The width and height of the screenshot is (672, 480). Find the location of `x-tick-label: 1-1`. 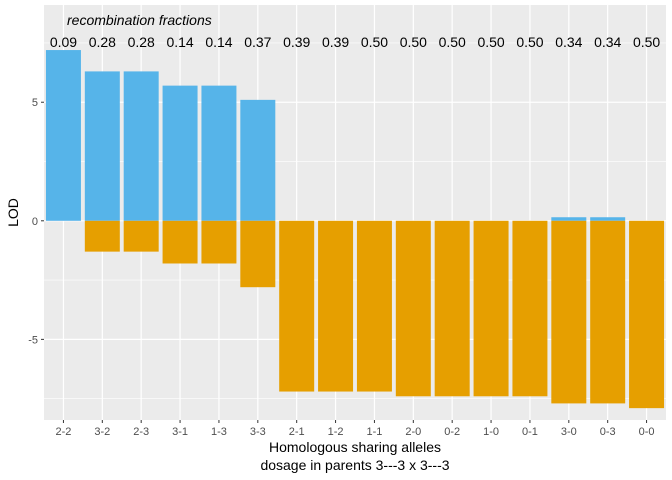

x-tick-label: 1-1 is located at coordinates (374, 432).